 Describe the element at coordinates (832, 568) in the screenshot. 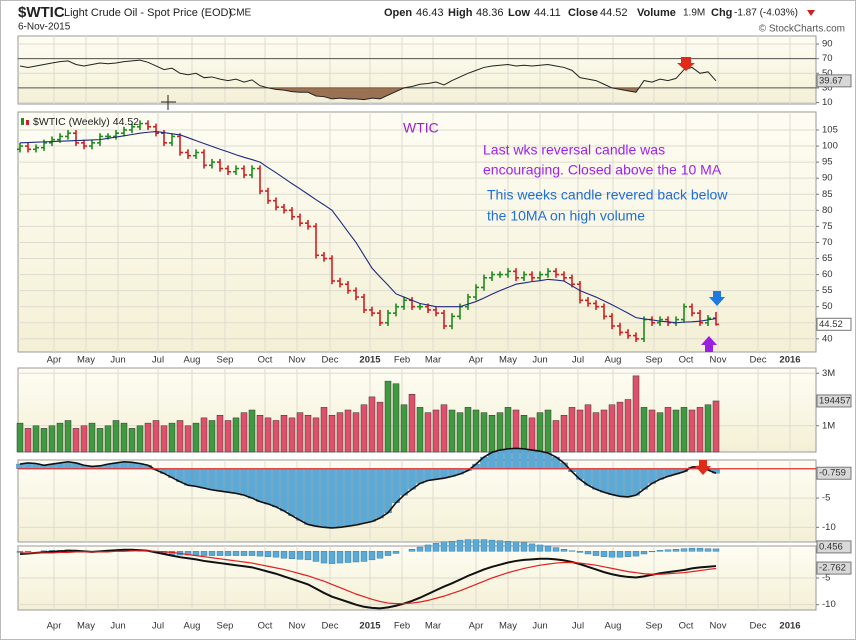

I see `value-label: -2.762` at that location.